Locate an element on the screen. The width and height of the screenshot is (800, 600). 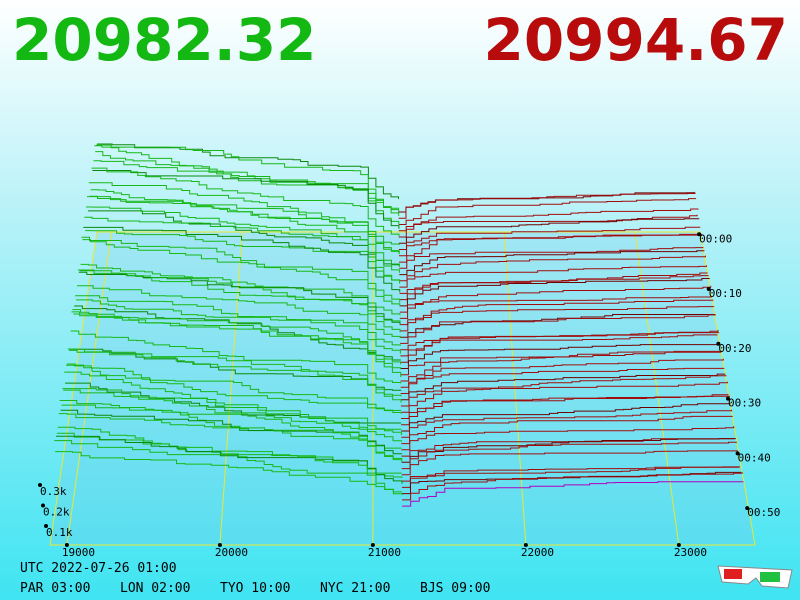
ask-price: 20994.67 is located at coordinates (635, 40).